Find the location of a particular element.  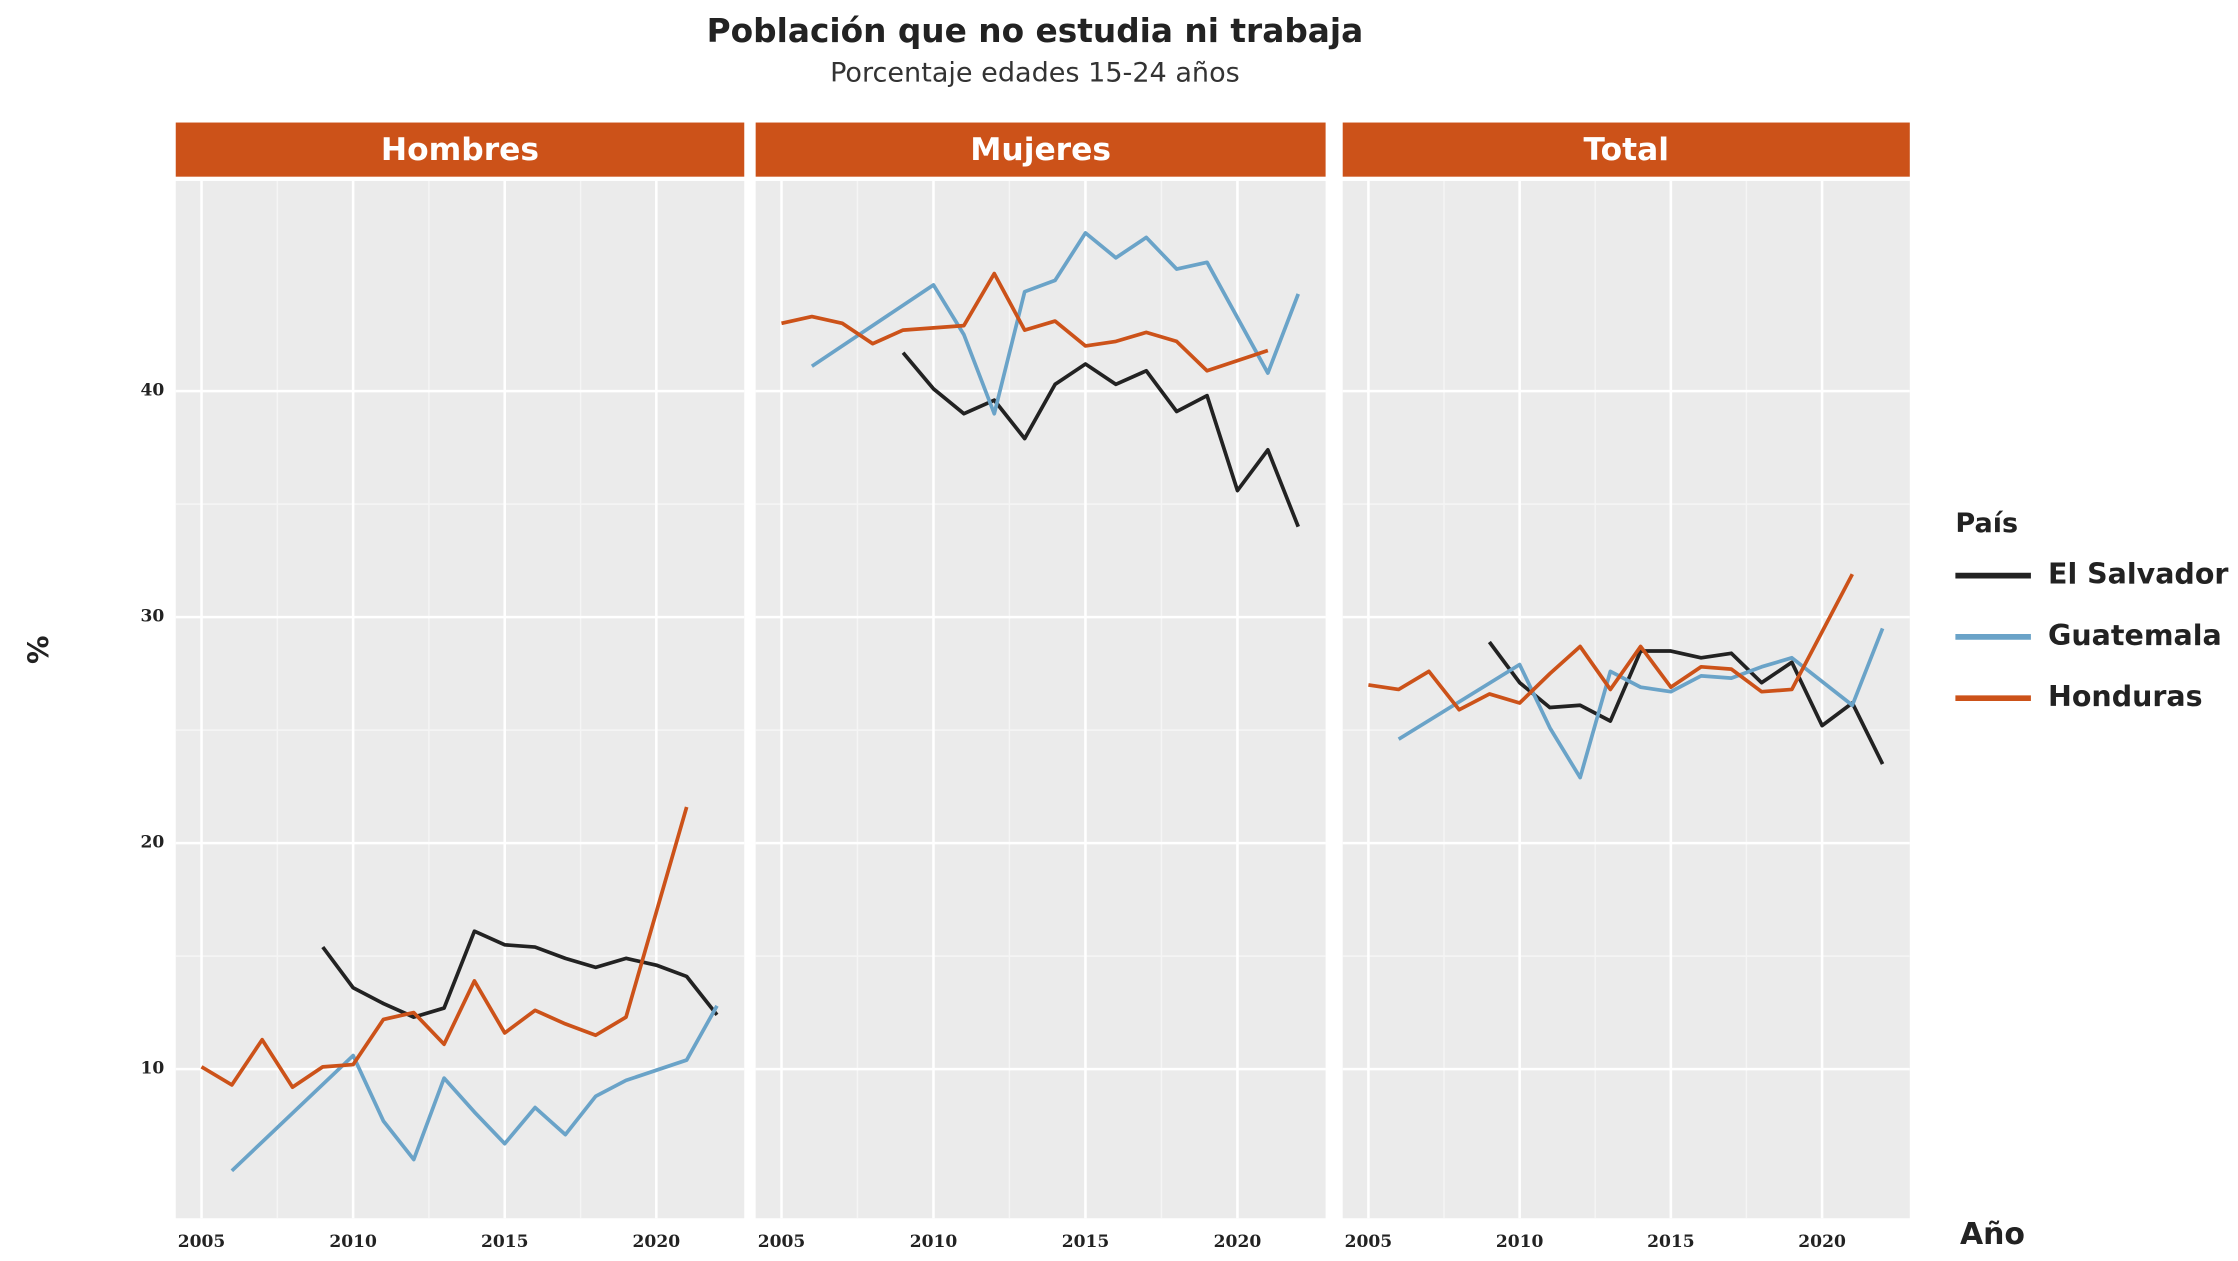

y-axis-label: % is located at coordinates (38, 649).